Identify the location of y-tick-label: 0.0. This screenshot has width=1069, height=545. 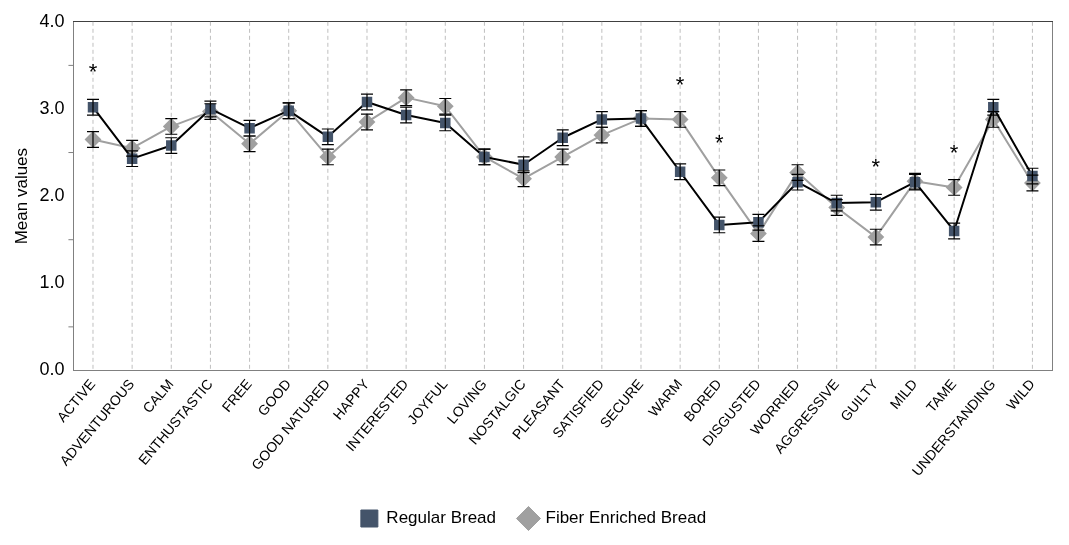
(52, 369).